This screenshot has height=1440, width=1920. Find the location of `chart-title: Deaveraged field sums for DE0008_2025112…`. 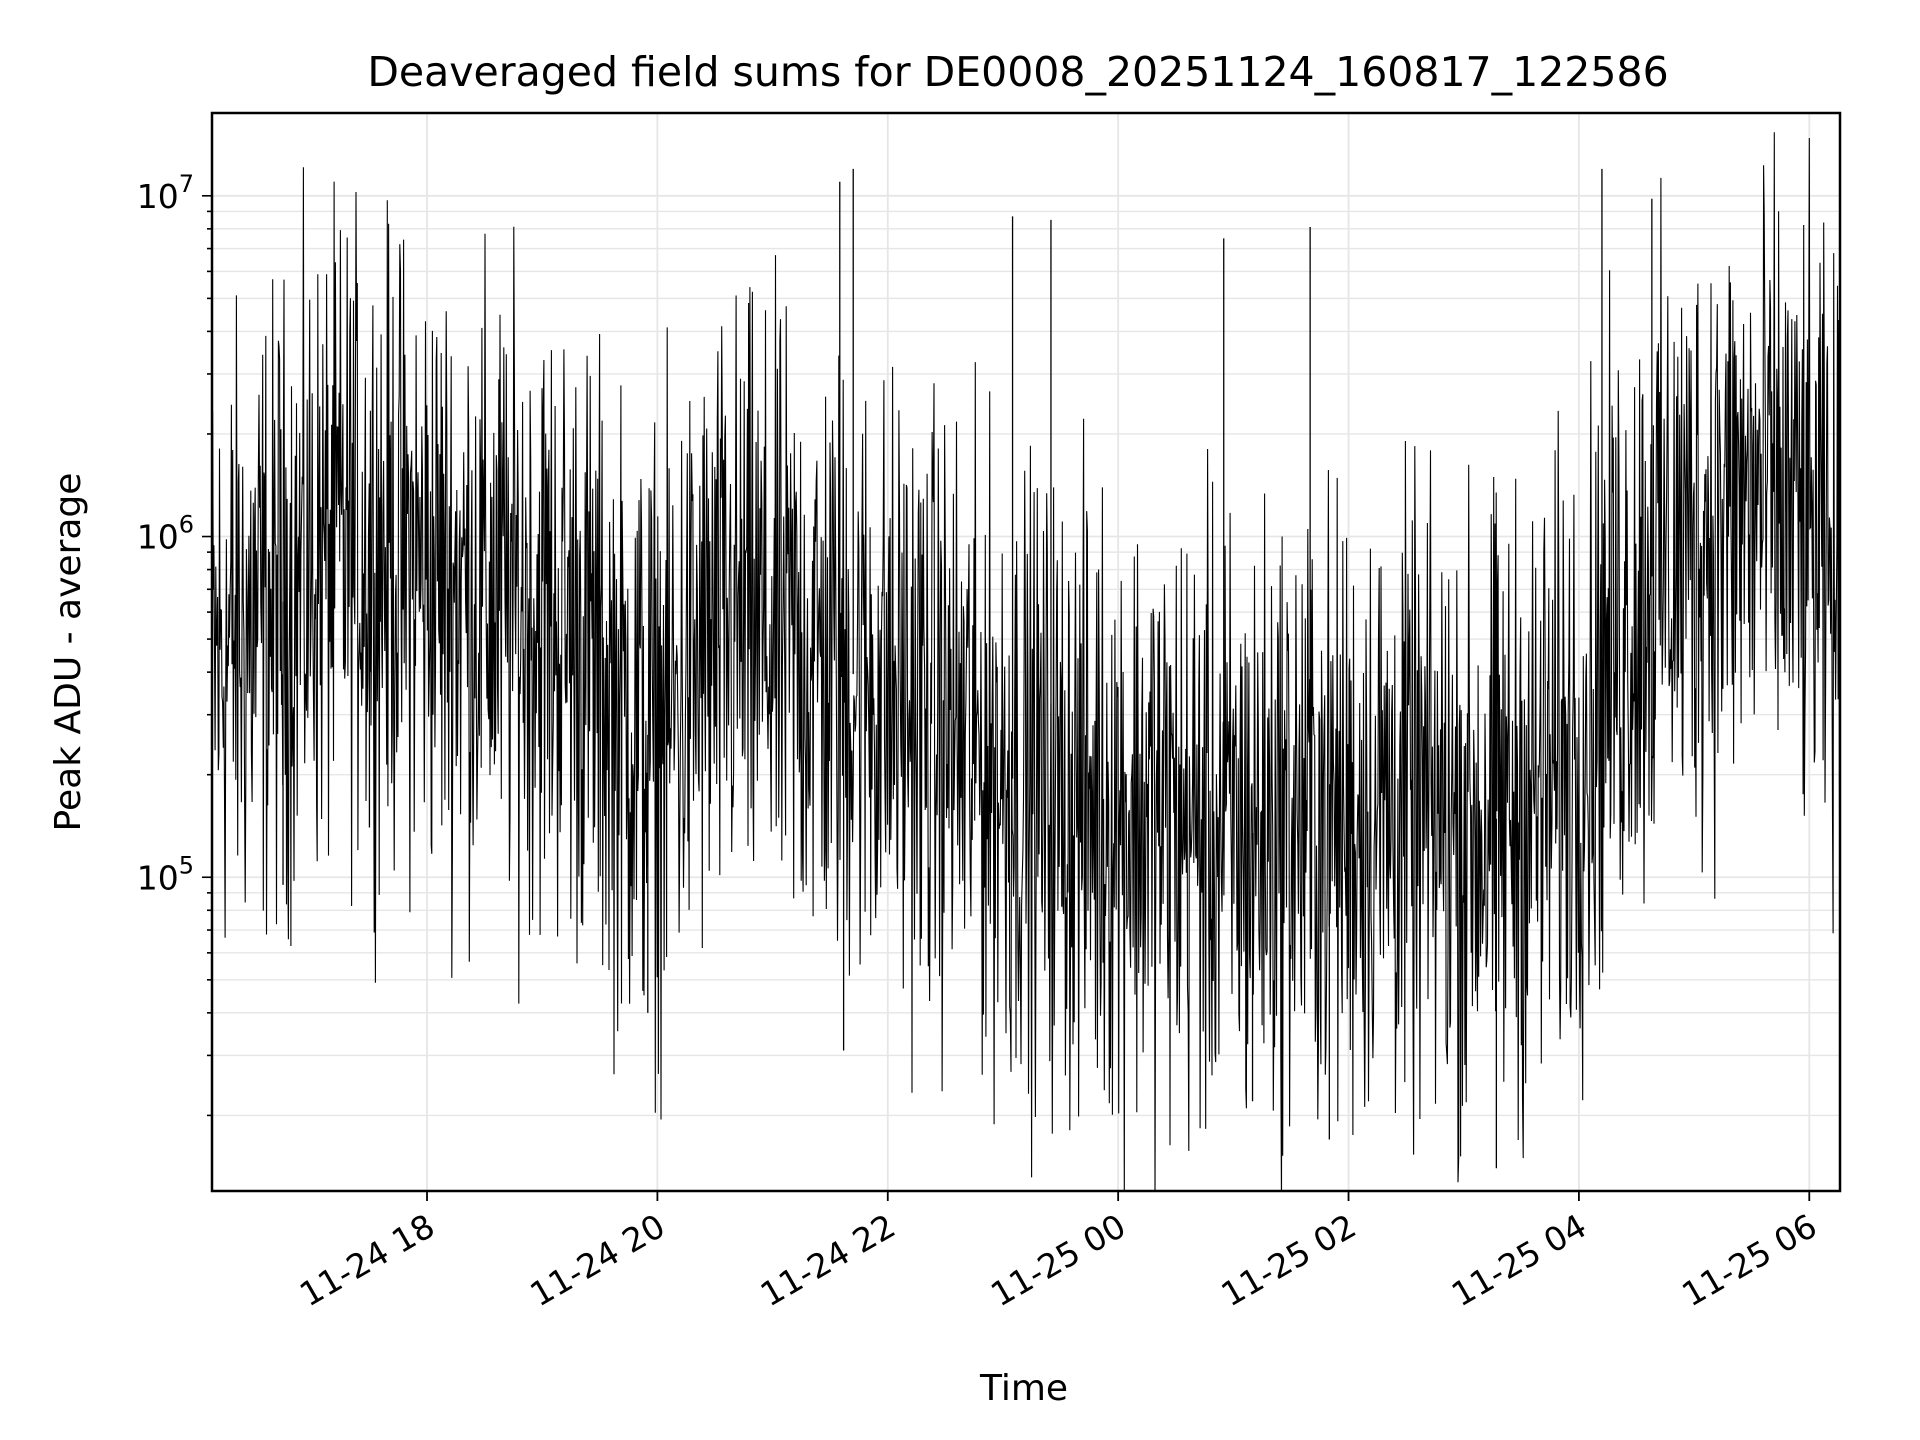

chart-title: Deaveraged field sums for DE0008_2025112… is located at coordinates (1017, 72).